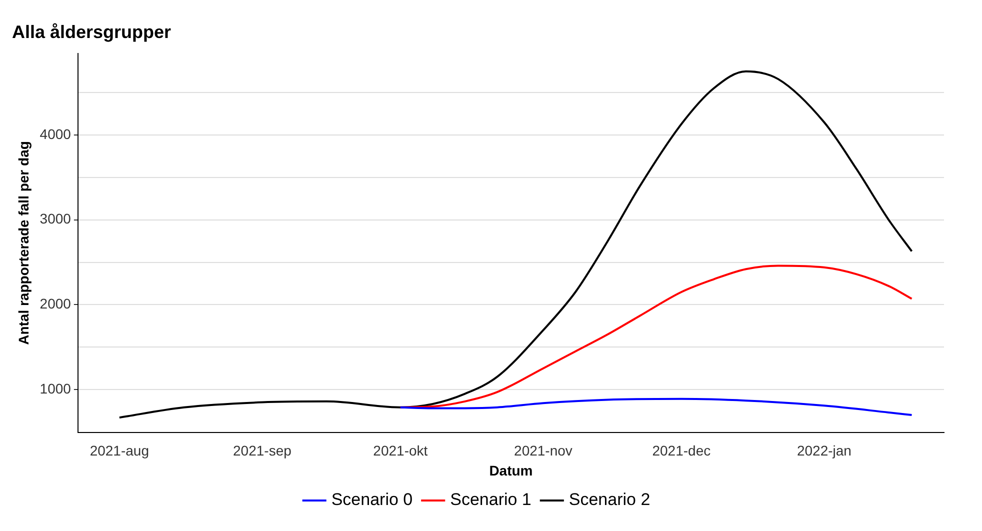  What do you see at coordinates (511, 470) in the screenshot?
I see `x-axis-title: Datum` at bounding box center [511, 470].